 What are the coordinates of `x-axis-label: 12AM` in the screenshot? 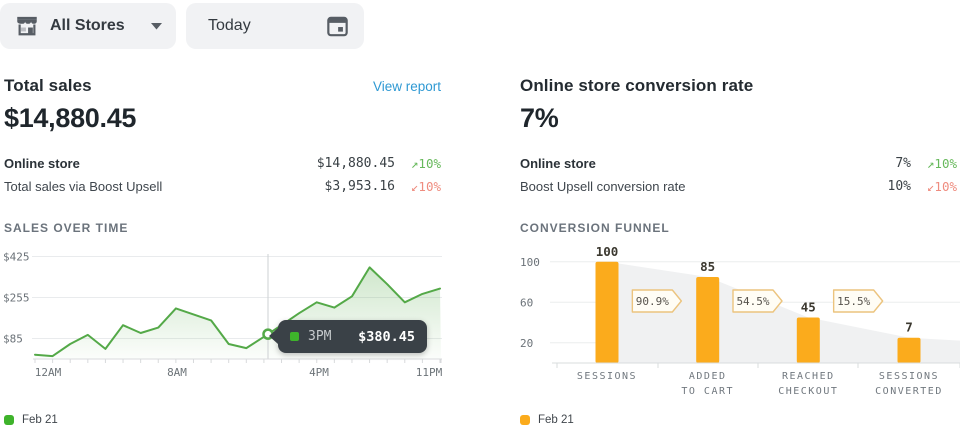 It's located at (48, 372).